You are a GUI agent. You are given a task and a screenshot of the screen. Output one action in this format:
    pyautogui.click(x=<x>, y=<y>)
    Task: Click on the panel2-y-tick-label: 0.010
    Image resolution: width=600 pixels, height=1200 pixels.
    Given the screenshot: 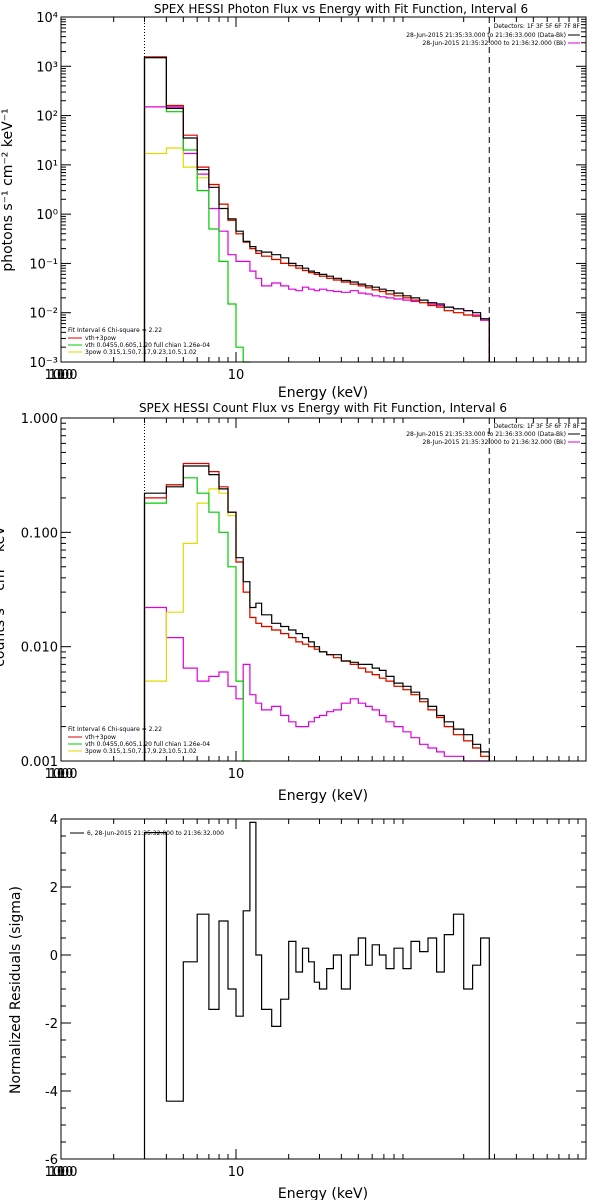 What is the action you would take?
    pyautogui.click(x=39, y=648)
    